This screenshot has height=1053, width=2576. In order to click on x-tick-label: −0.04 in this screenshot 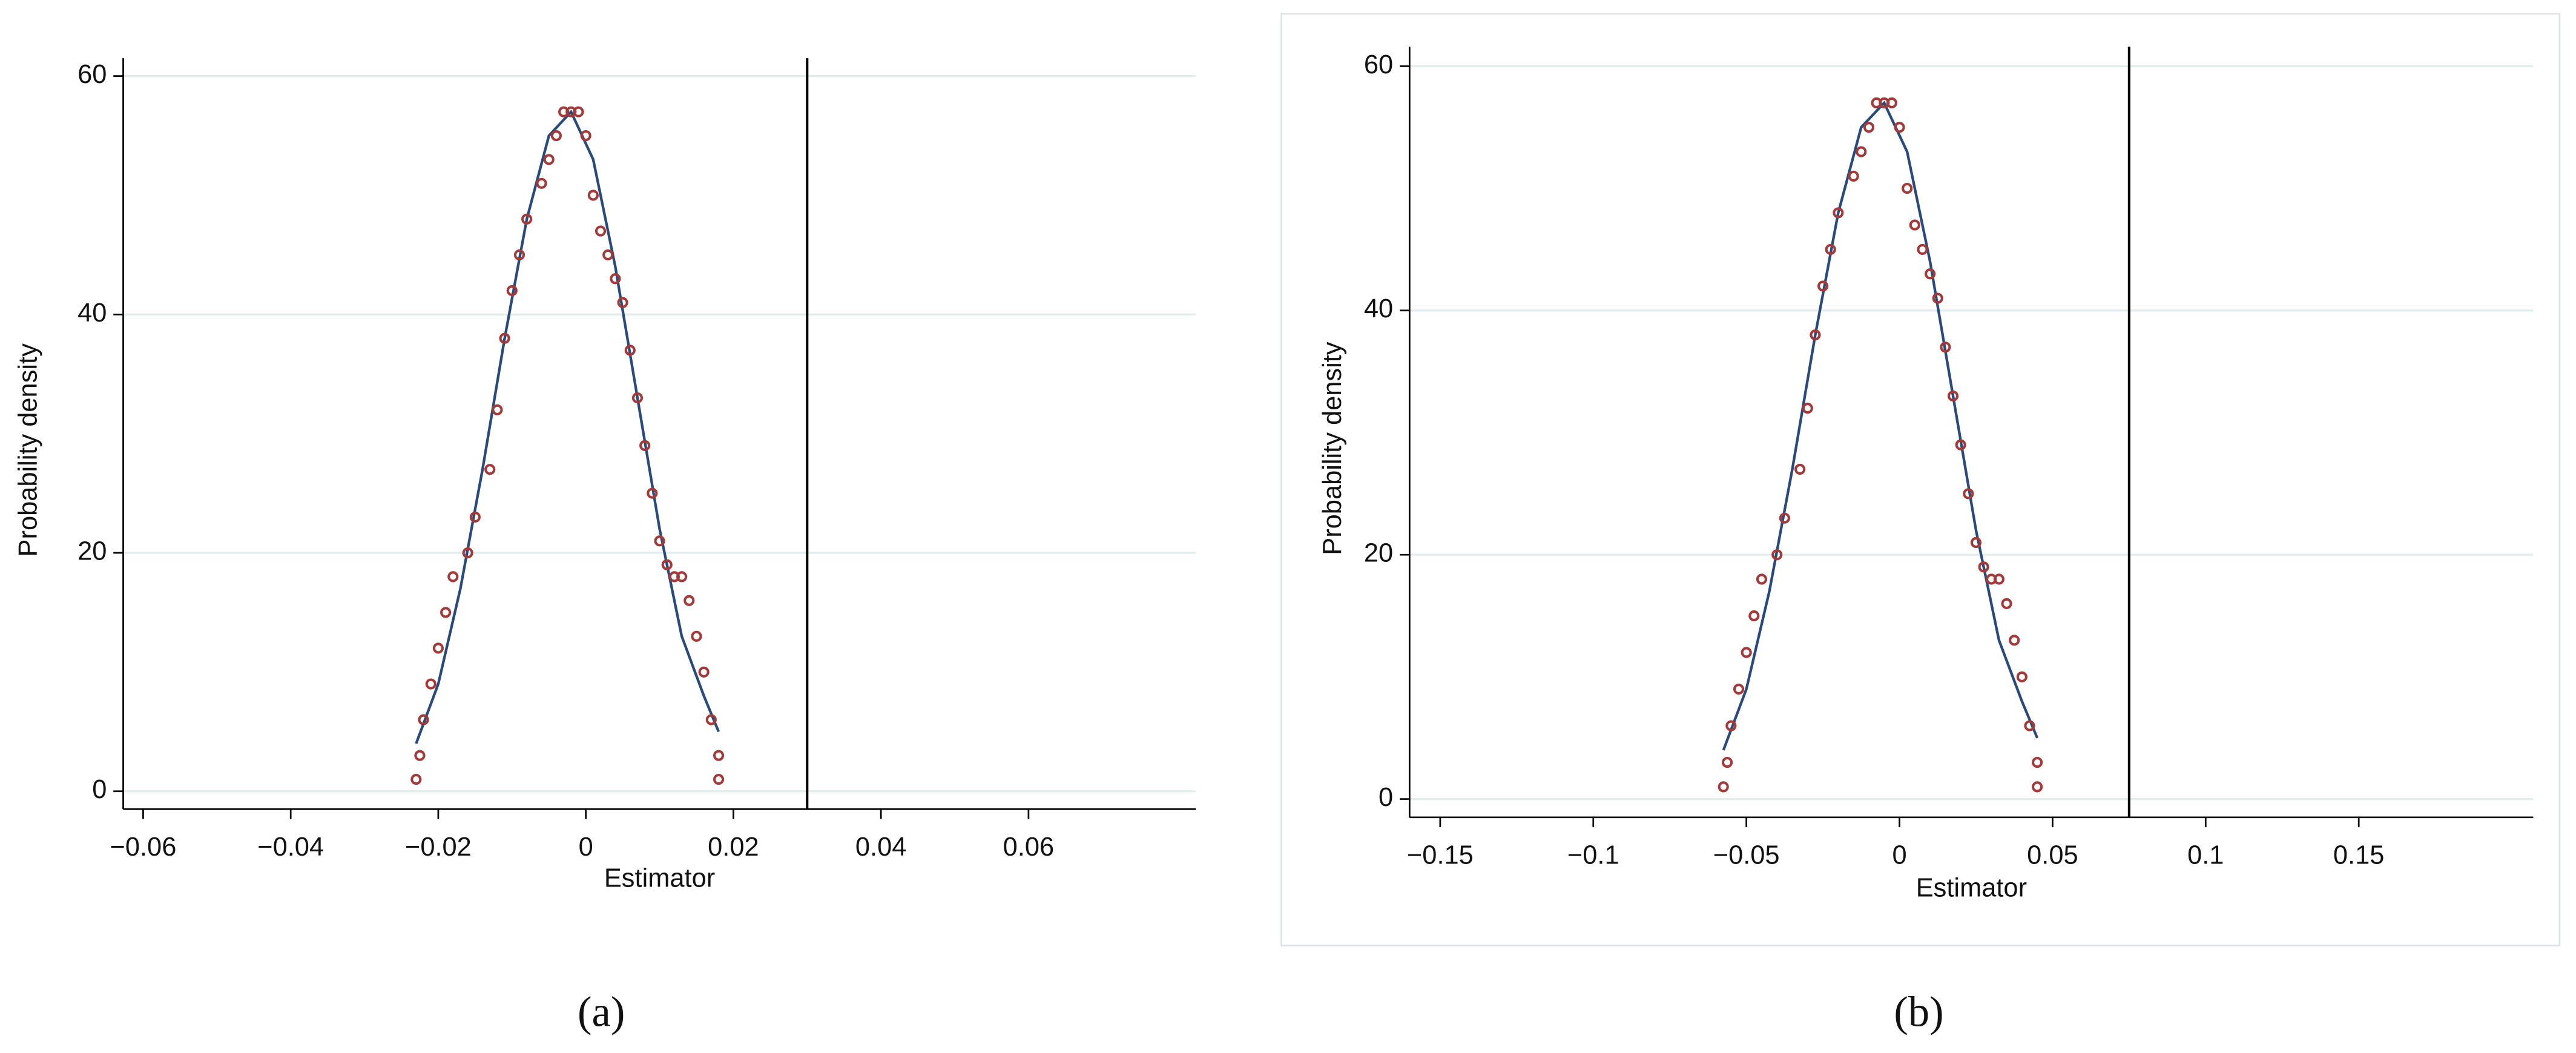, I will do `click(290, 847)`.